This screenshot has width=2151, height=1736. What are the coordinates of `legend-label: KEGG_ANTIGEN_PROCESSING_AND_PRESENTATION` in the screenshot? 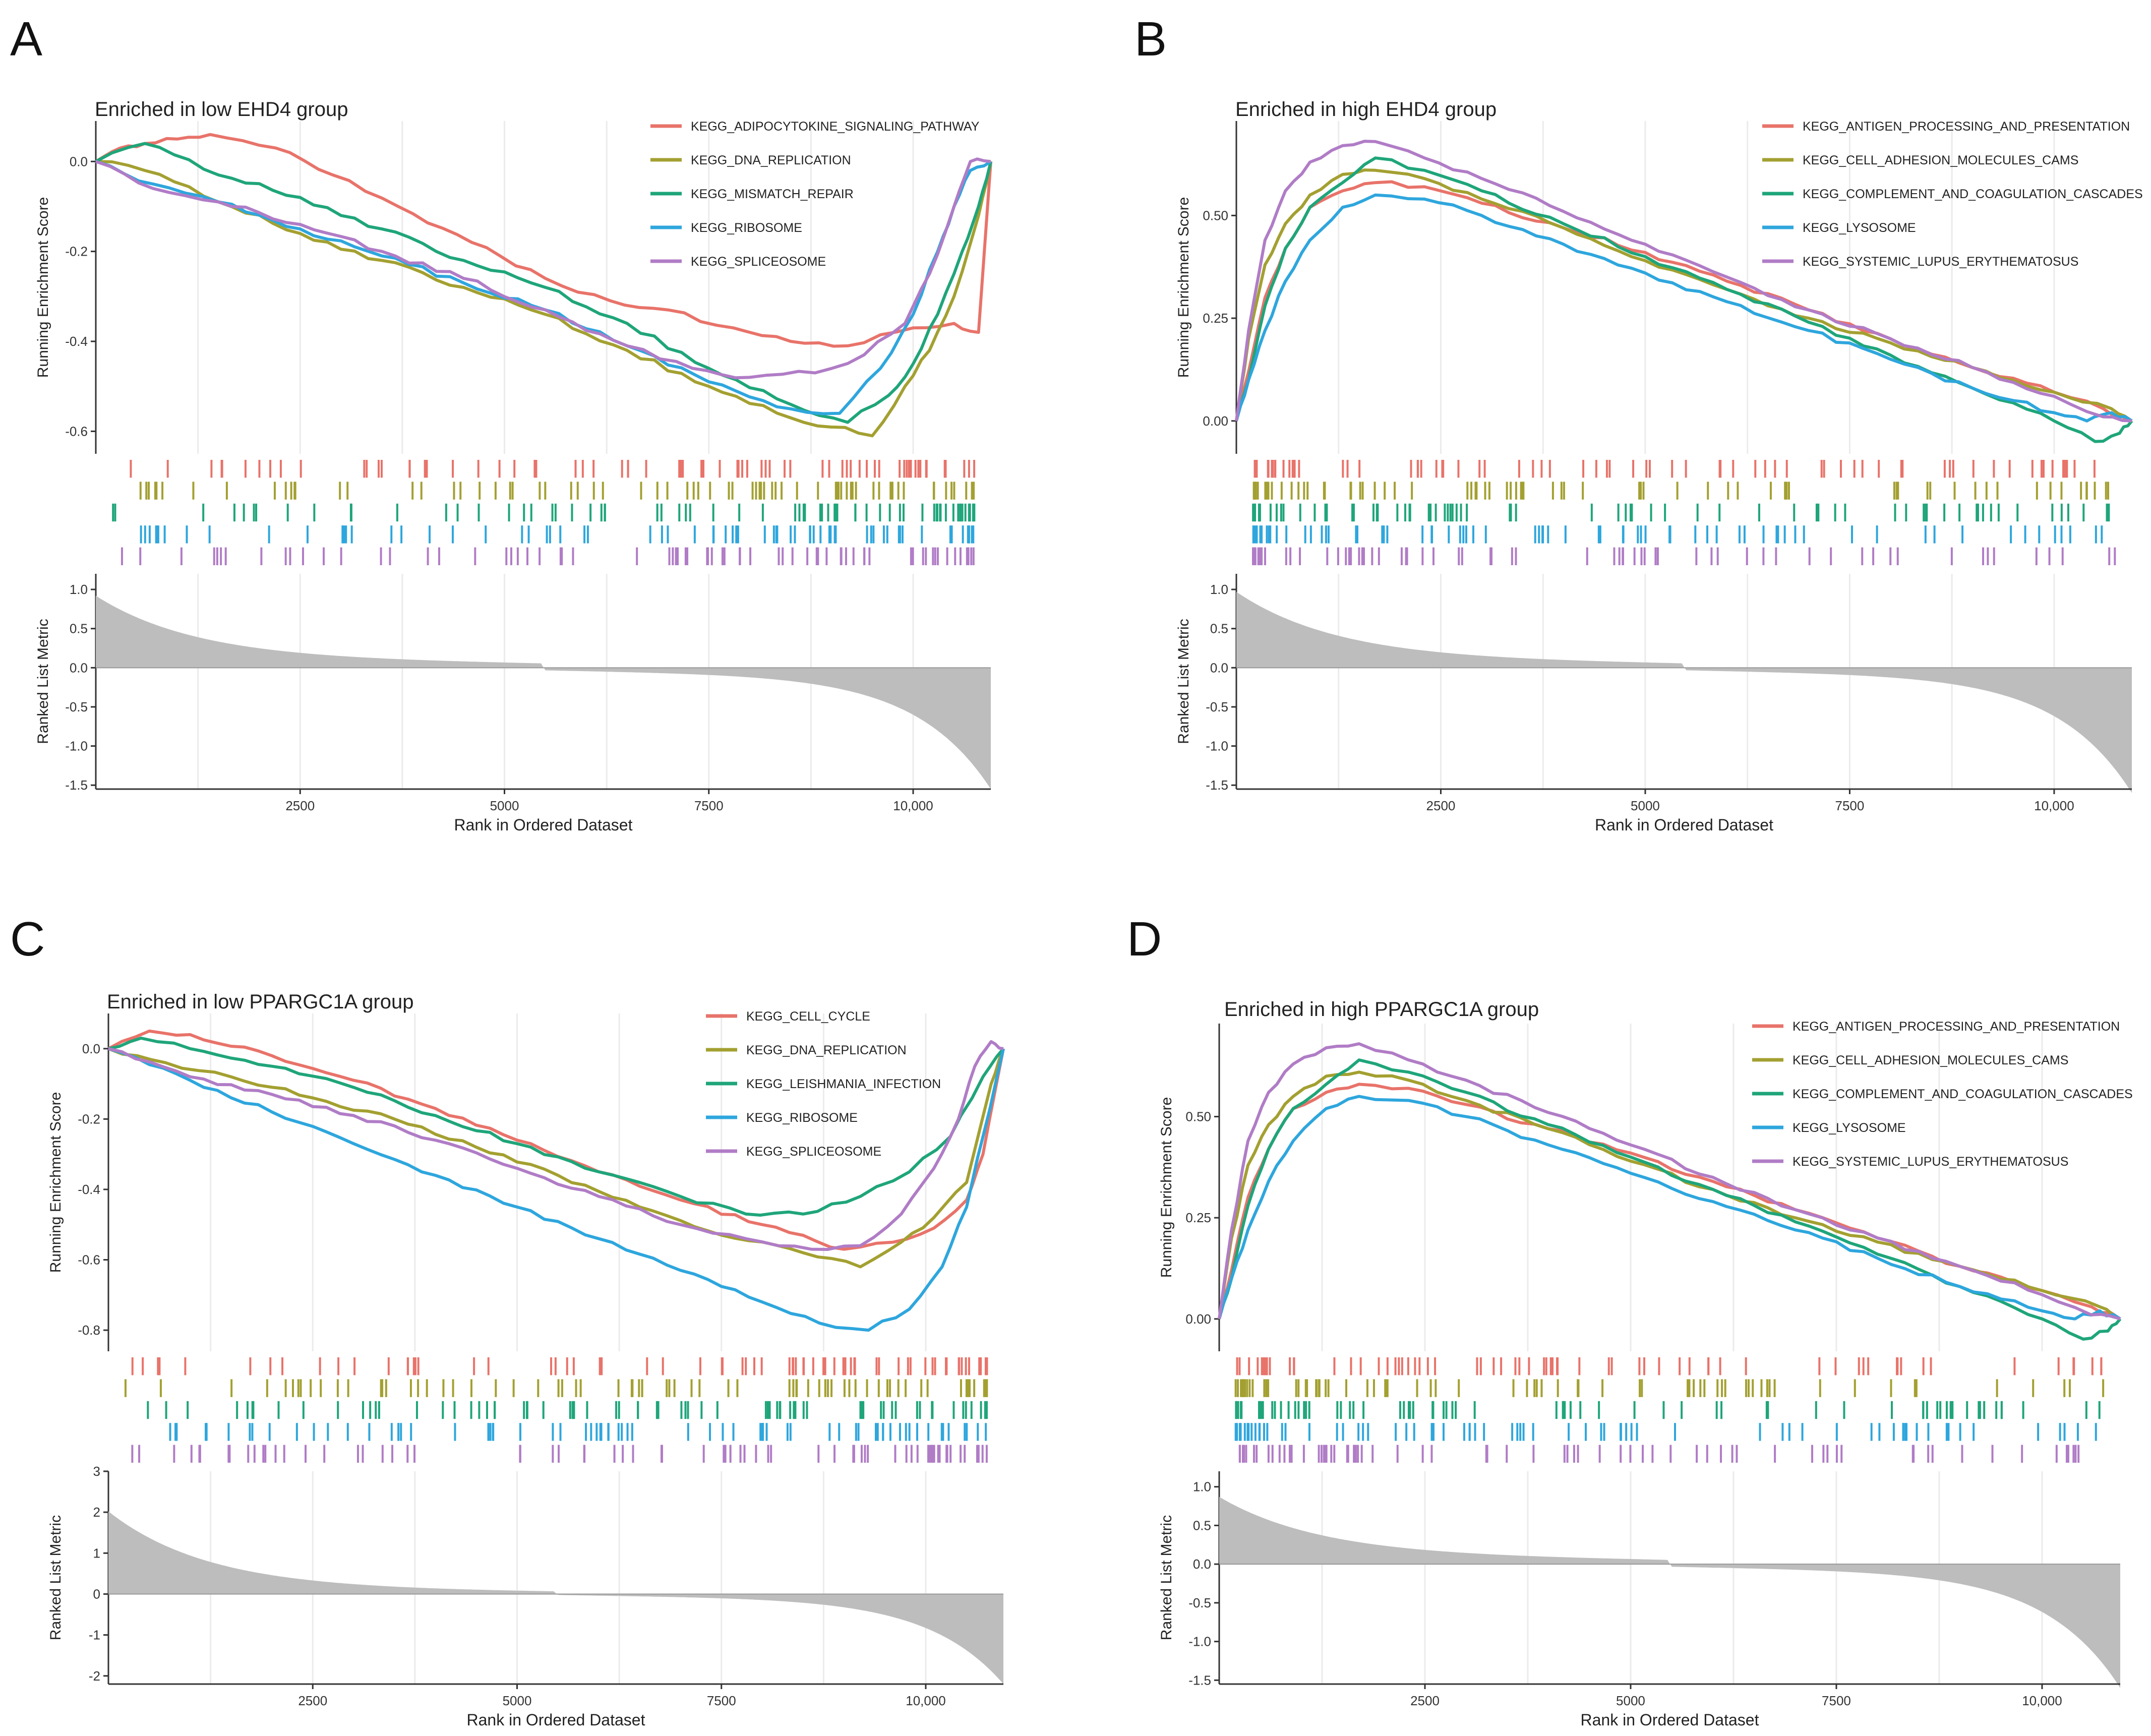 It's located at (1966, 126).